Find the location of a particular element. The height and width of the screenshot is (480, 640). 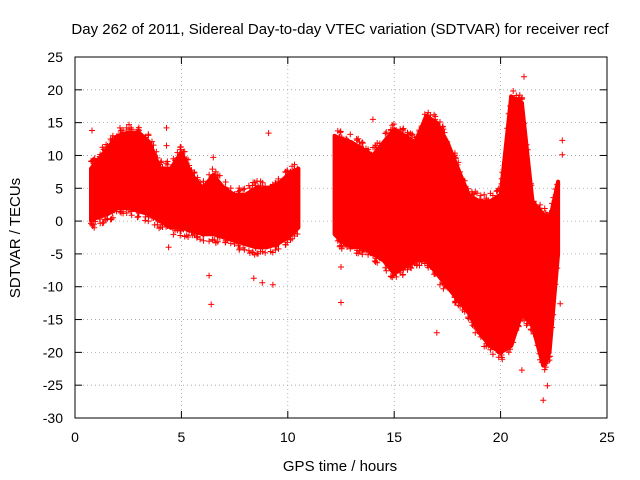

series-band is located at coordinates (554, 267).